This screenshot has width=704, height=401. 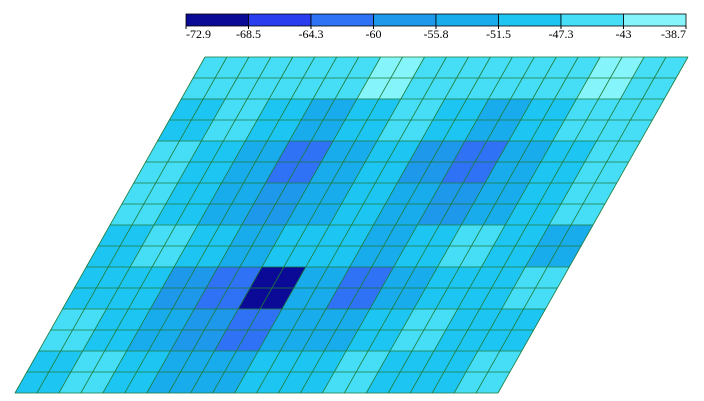 What do you see at coordinates (311, 34) in the screenshot?
I see `legend-tick-label: -64.3` at bounding box center [311, 34].